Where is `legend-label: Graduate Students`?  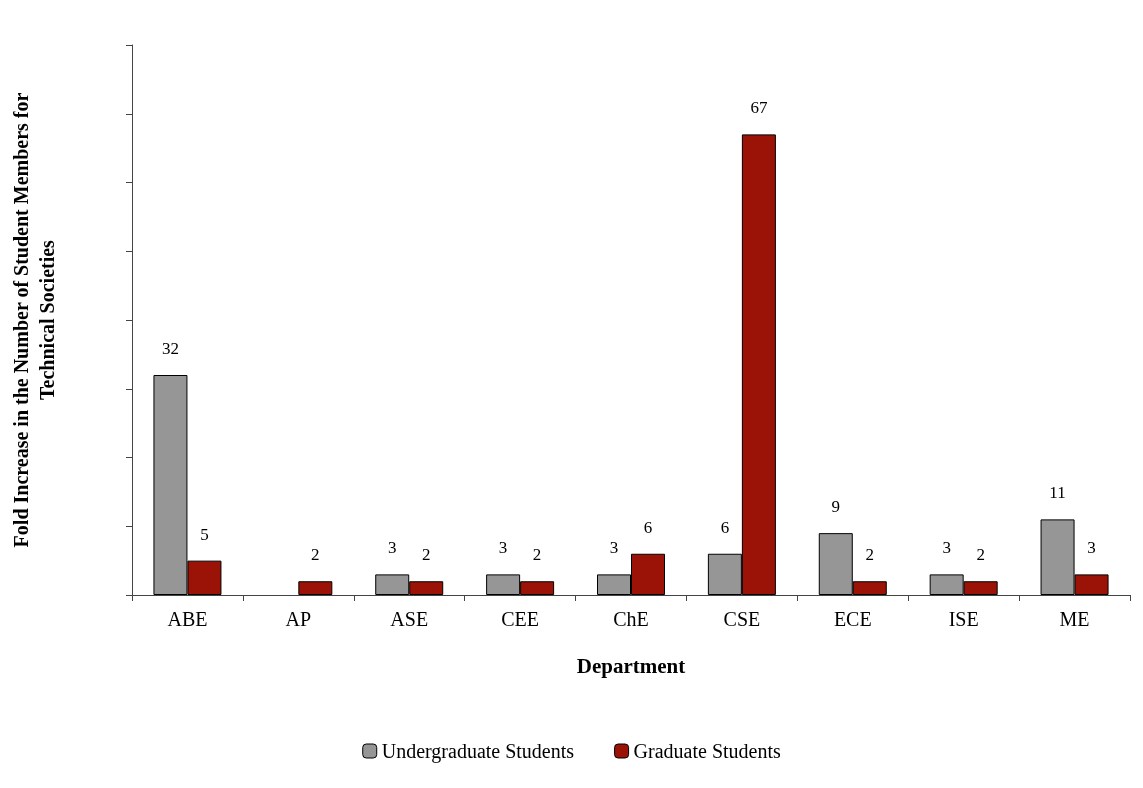
legend-label: Graduate Students is located at coordinates (707, 751).